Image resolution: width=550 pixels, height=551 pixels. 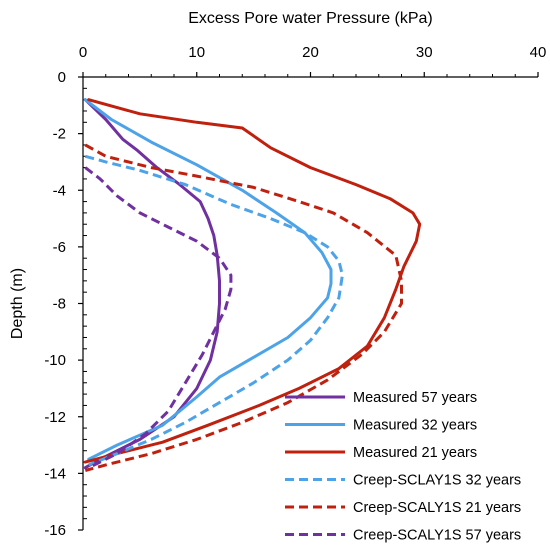 I want to click on y-tick-label: -14, so click(x=55, y=473).